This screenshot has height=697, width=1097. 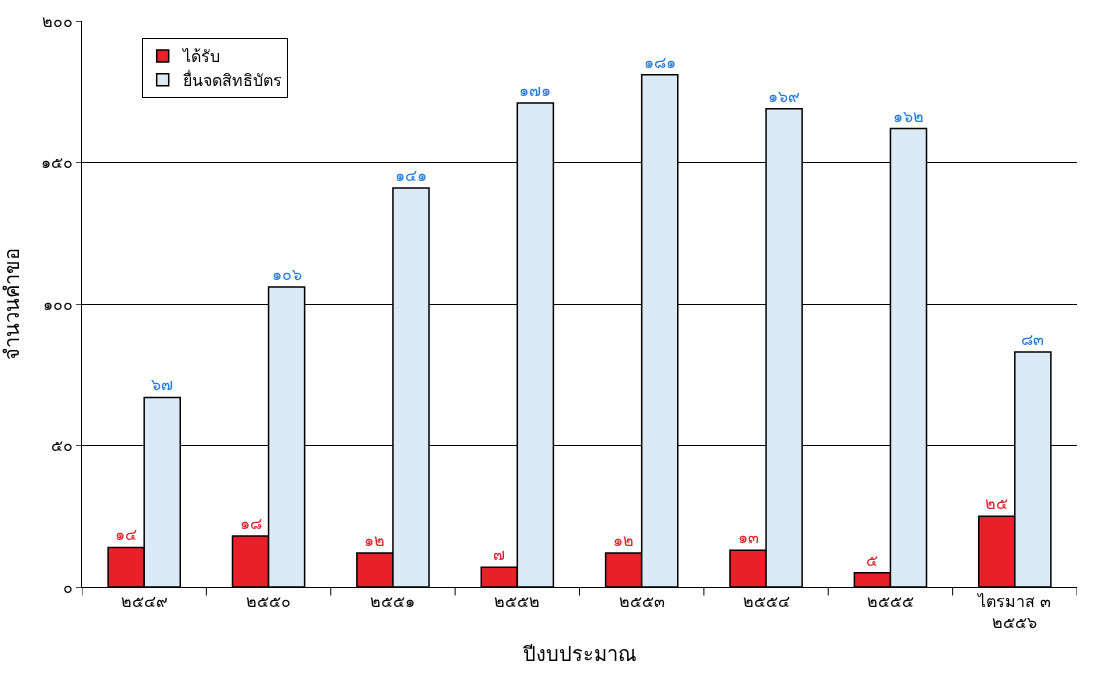 I want to click on data-label: ๑๘, so click(x=250, y=524).